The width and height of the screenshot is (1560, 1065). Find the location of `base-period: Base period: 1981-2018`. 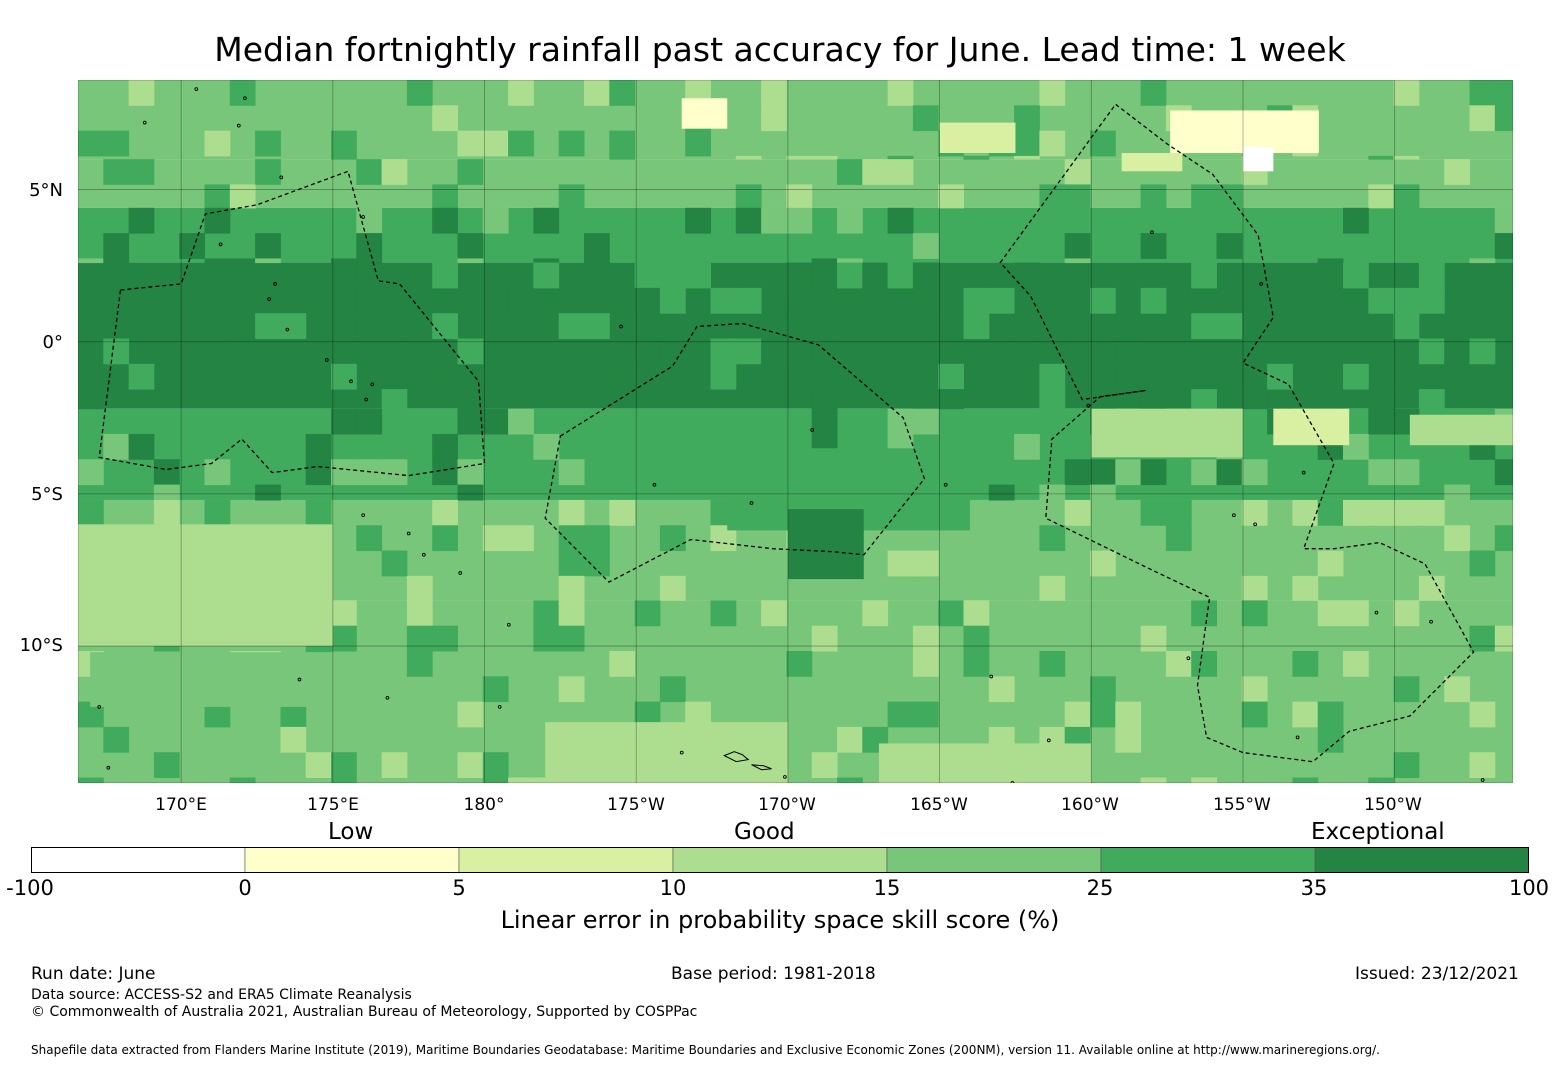

base-period: Base period: 1981-2018 is located at coordinates (773, 974).